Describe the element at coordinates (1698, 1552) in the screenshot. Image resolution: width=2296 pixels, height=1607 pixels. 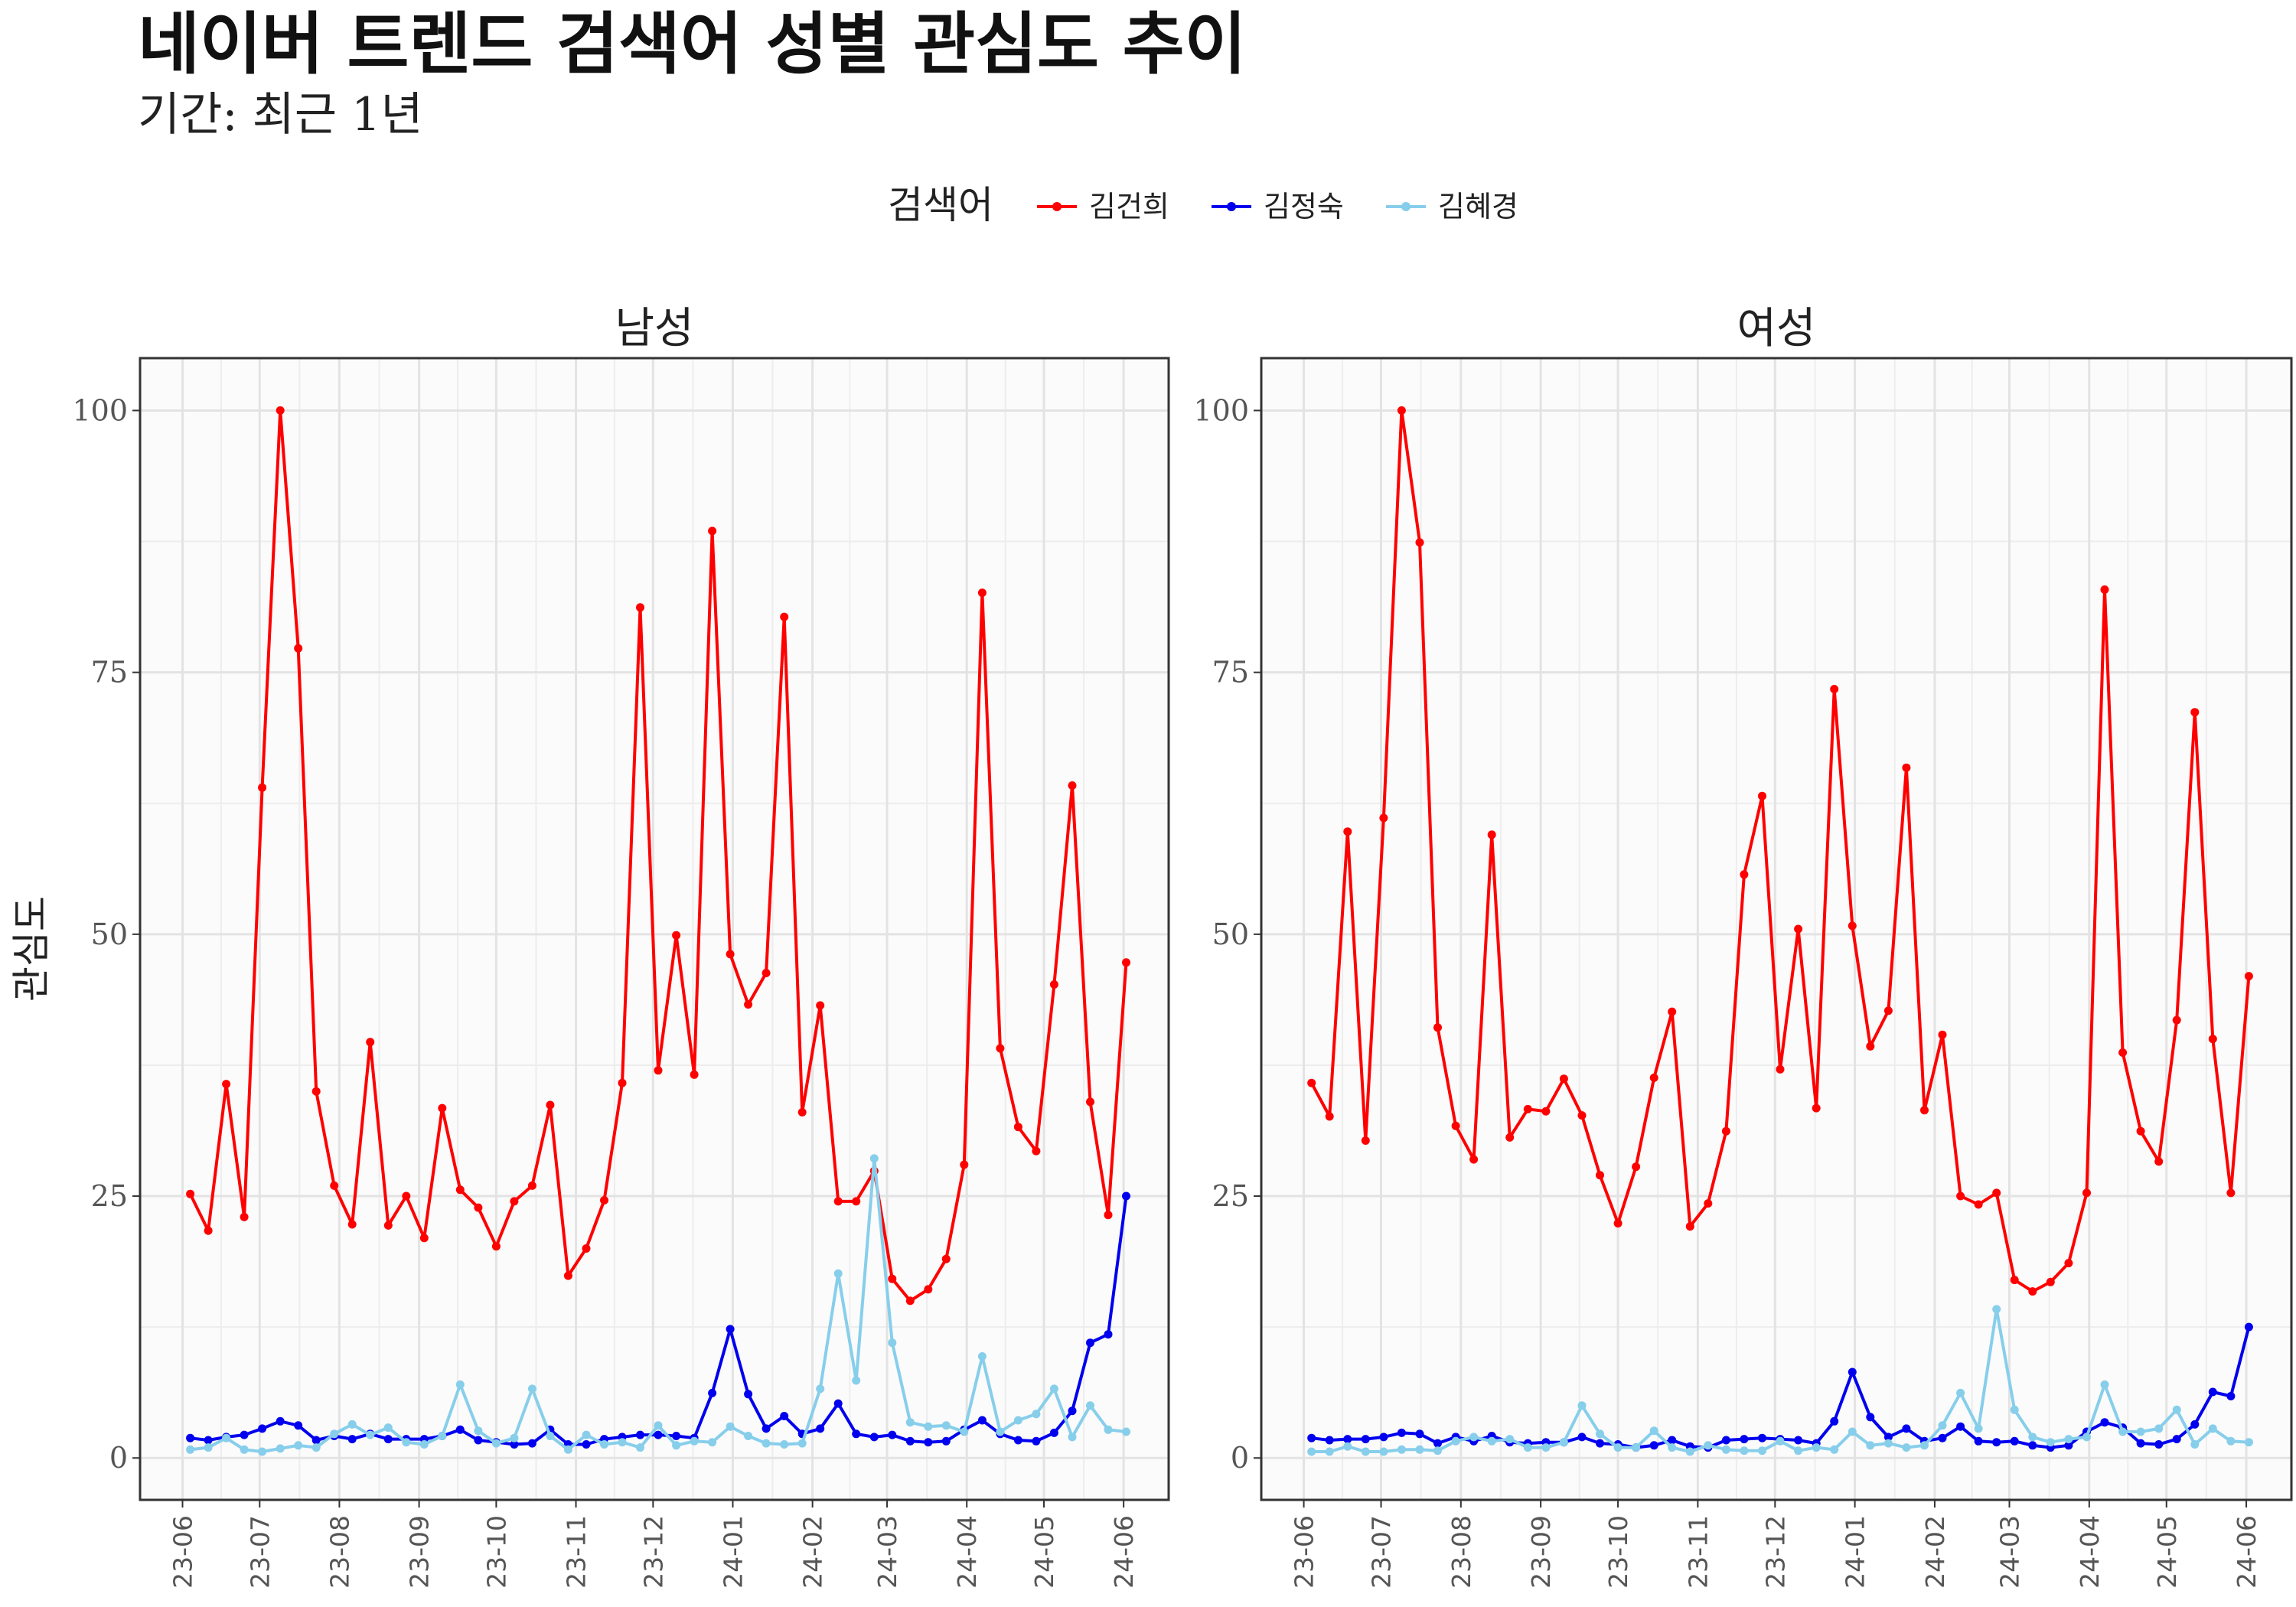
I see `x-tick-label: 23-11` at that location.